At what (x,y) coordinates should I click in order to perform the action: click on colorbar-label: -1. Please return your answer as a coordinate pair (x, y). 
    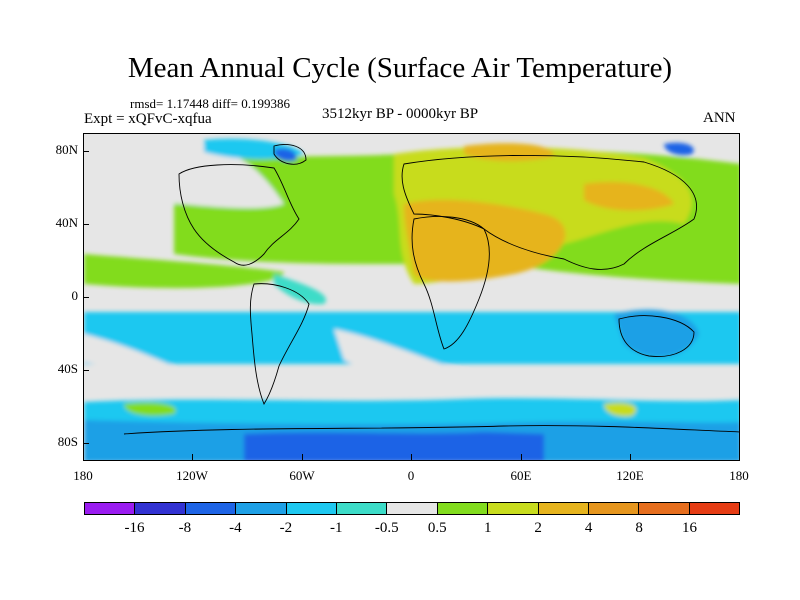
    Looking at the image, I should click on (336, 528).